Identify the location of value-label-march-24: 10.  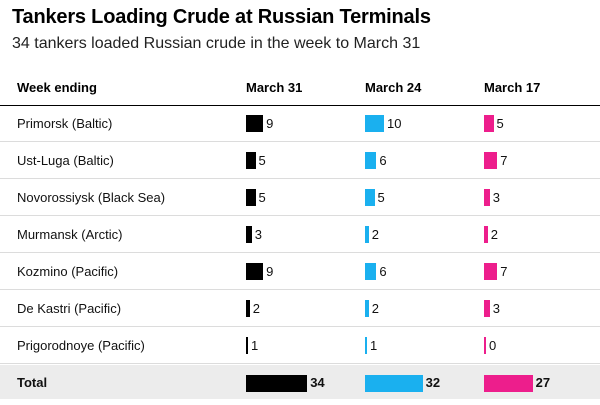
(394, 123).